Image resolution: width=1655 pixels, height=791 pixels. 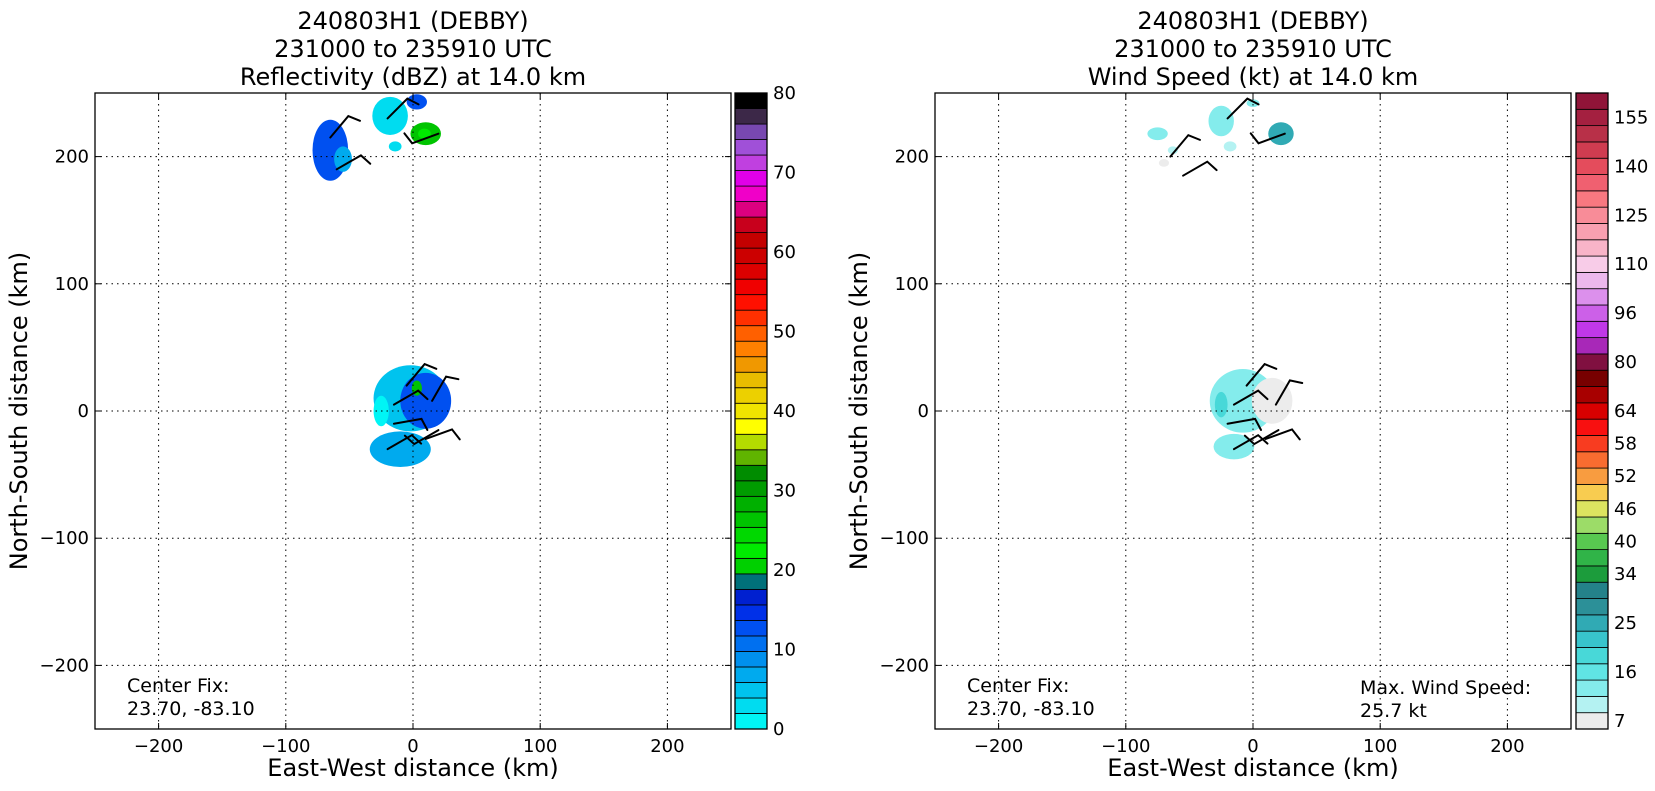 What do you see at coordinates (1631, 264) in the screenshot?
I see `colorbar-tick-label: 110` at bounding box center [1631, 264].